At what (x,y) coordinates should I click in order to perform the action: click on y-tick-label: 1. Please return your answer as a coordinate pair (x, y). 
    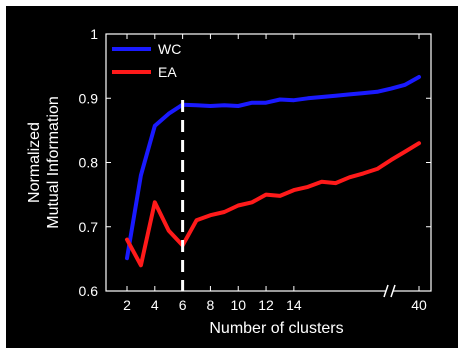
    Looking at the image, I should click on (94, 34).